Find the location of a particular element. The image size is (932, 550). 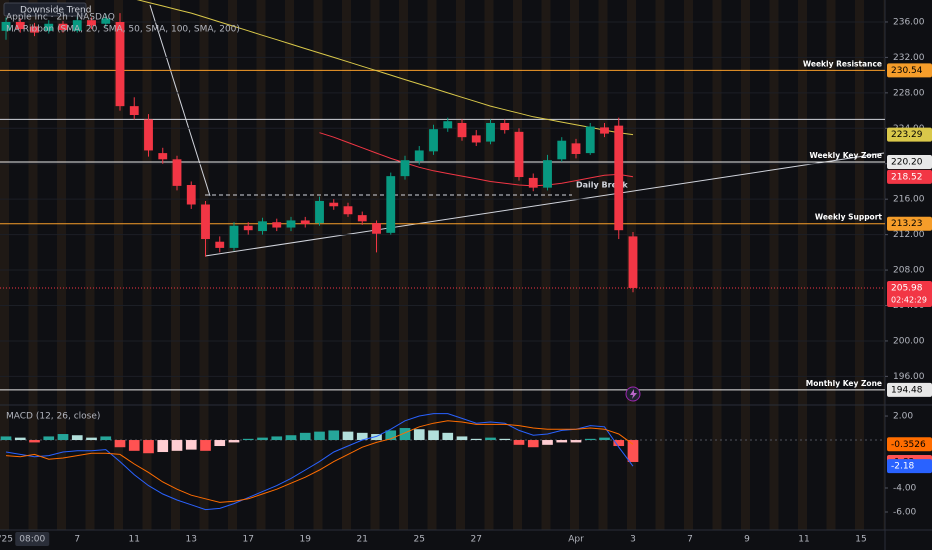

x-tick-label: 13 is located at coordinates (191, 540).